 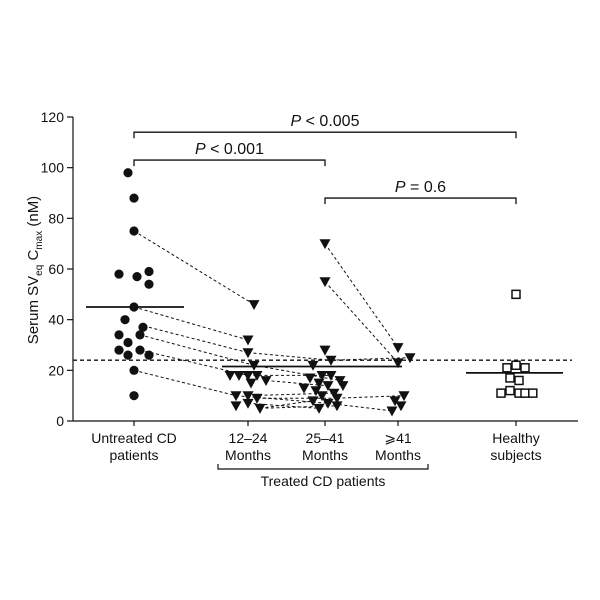 I want to click on y-axis-label-sub2: max, so click(x=39, y=240).